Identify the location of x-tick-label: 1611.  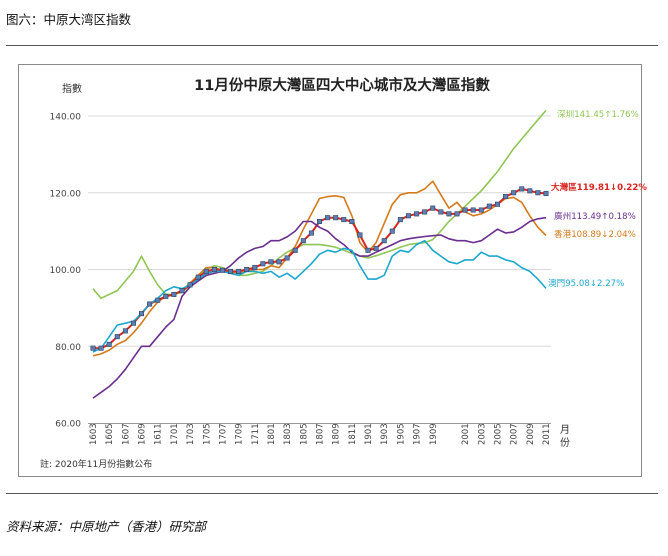
(159, 434).